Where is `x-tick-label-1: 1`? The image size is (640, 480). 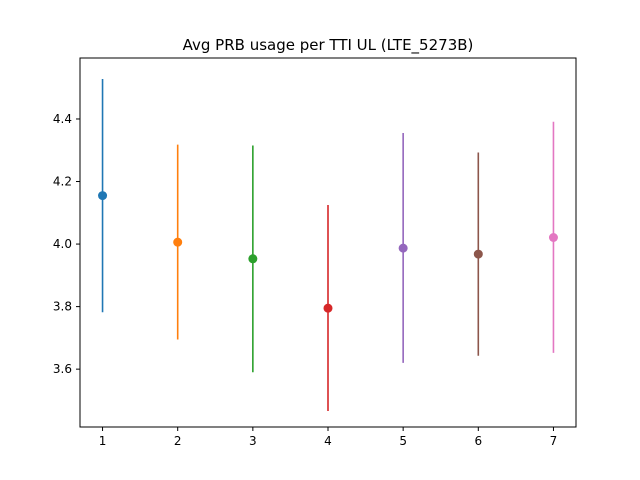
x-tick-label-1: 1 is located at coordinates (103, 441).